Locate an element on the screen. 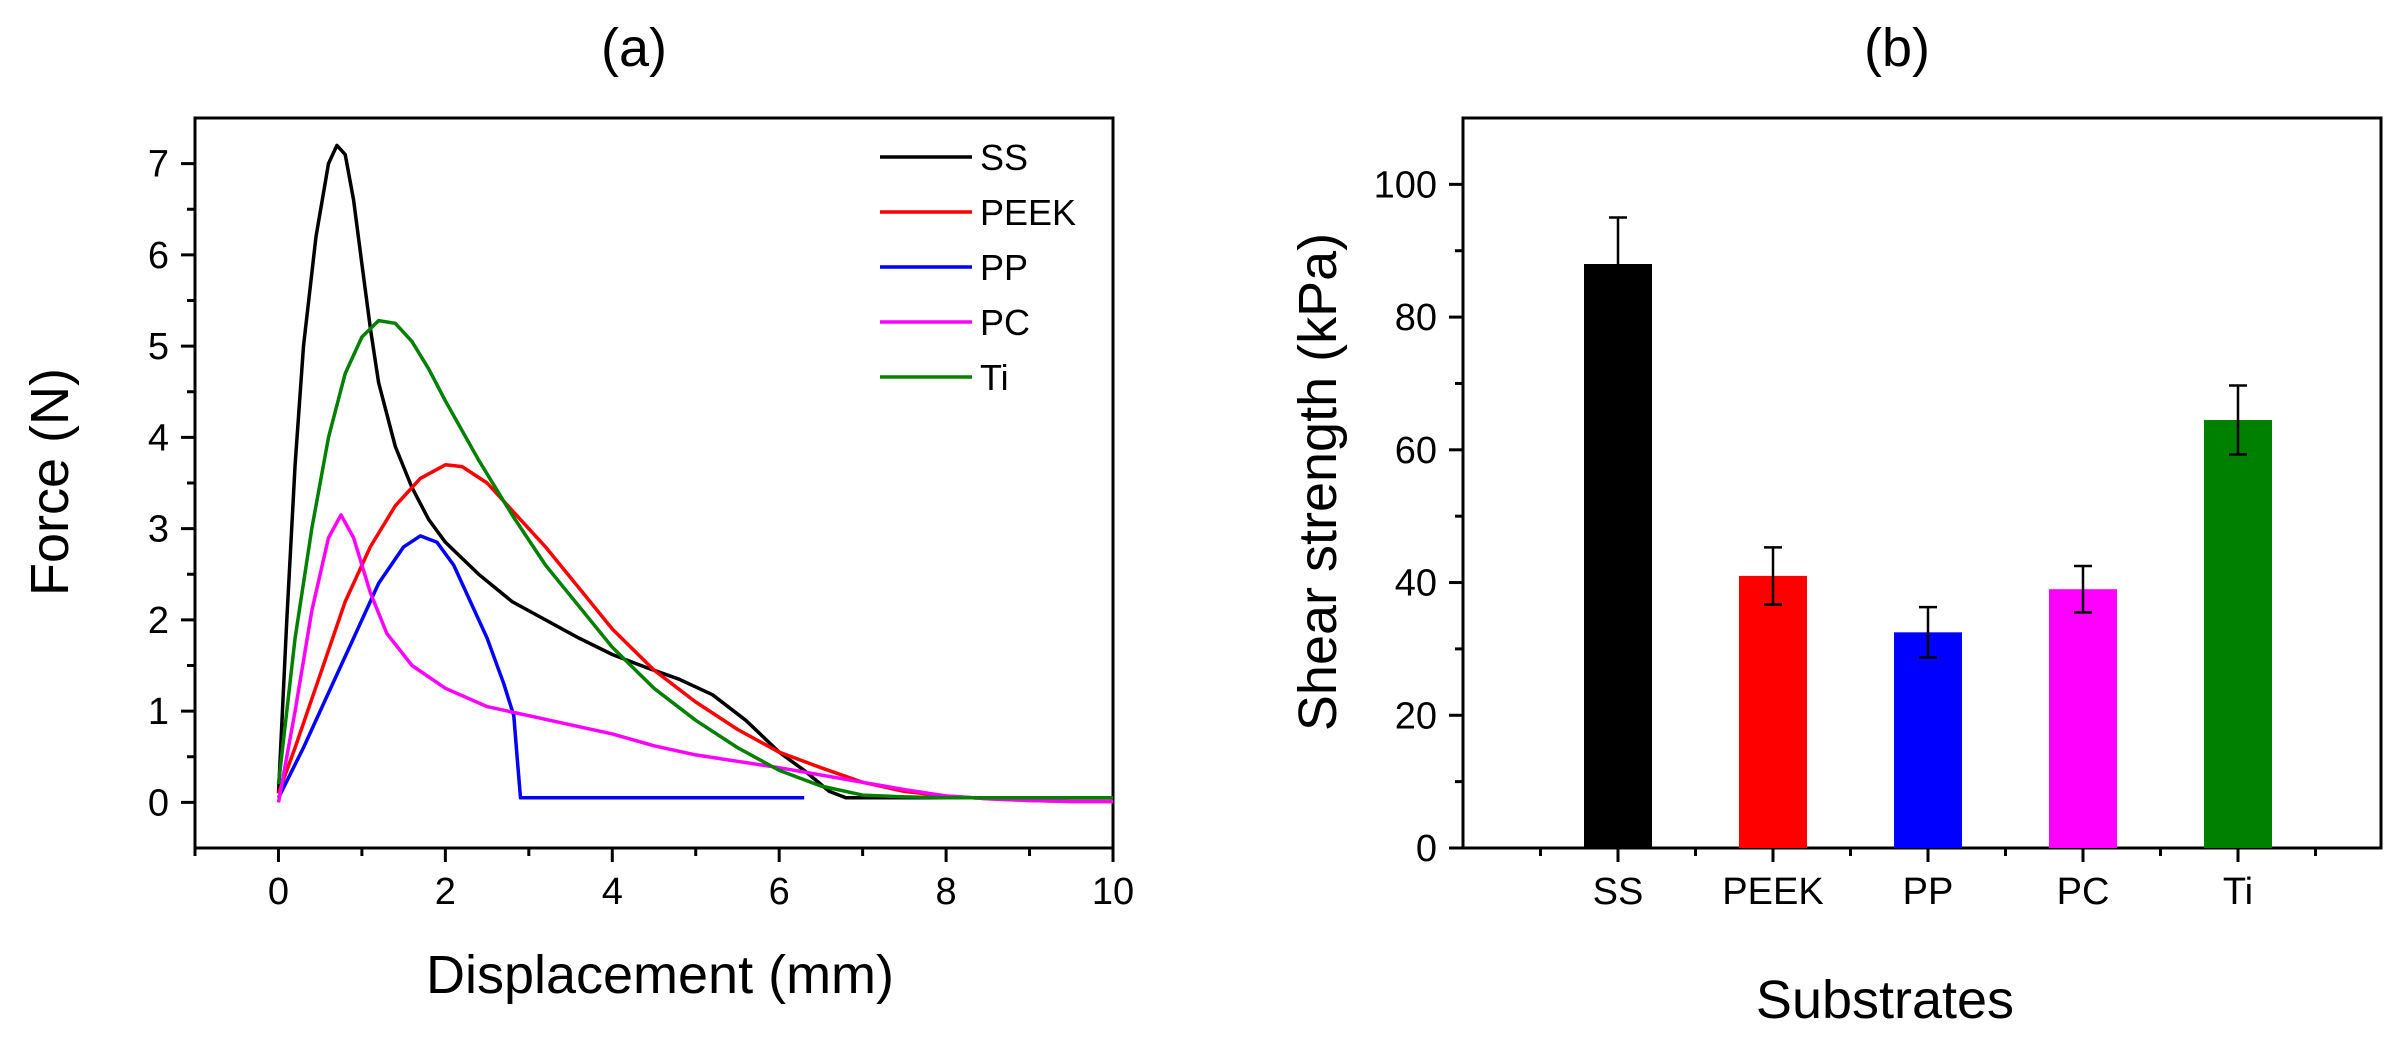 This screenshot has width=2398, height=1053. x-tick-label: 6 is located at coordinates (779, 892).